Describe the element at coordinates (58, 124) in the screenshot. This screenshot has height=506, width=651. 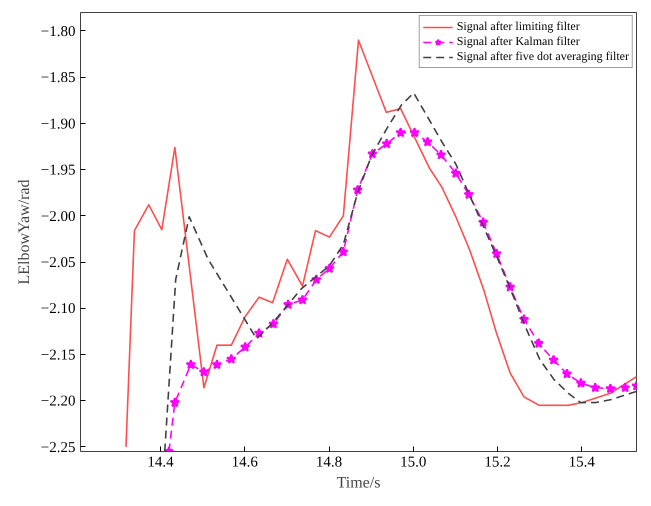
I see `y-tick-label: −1.90` at that location.